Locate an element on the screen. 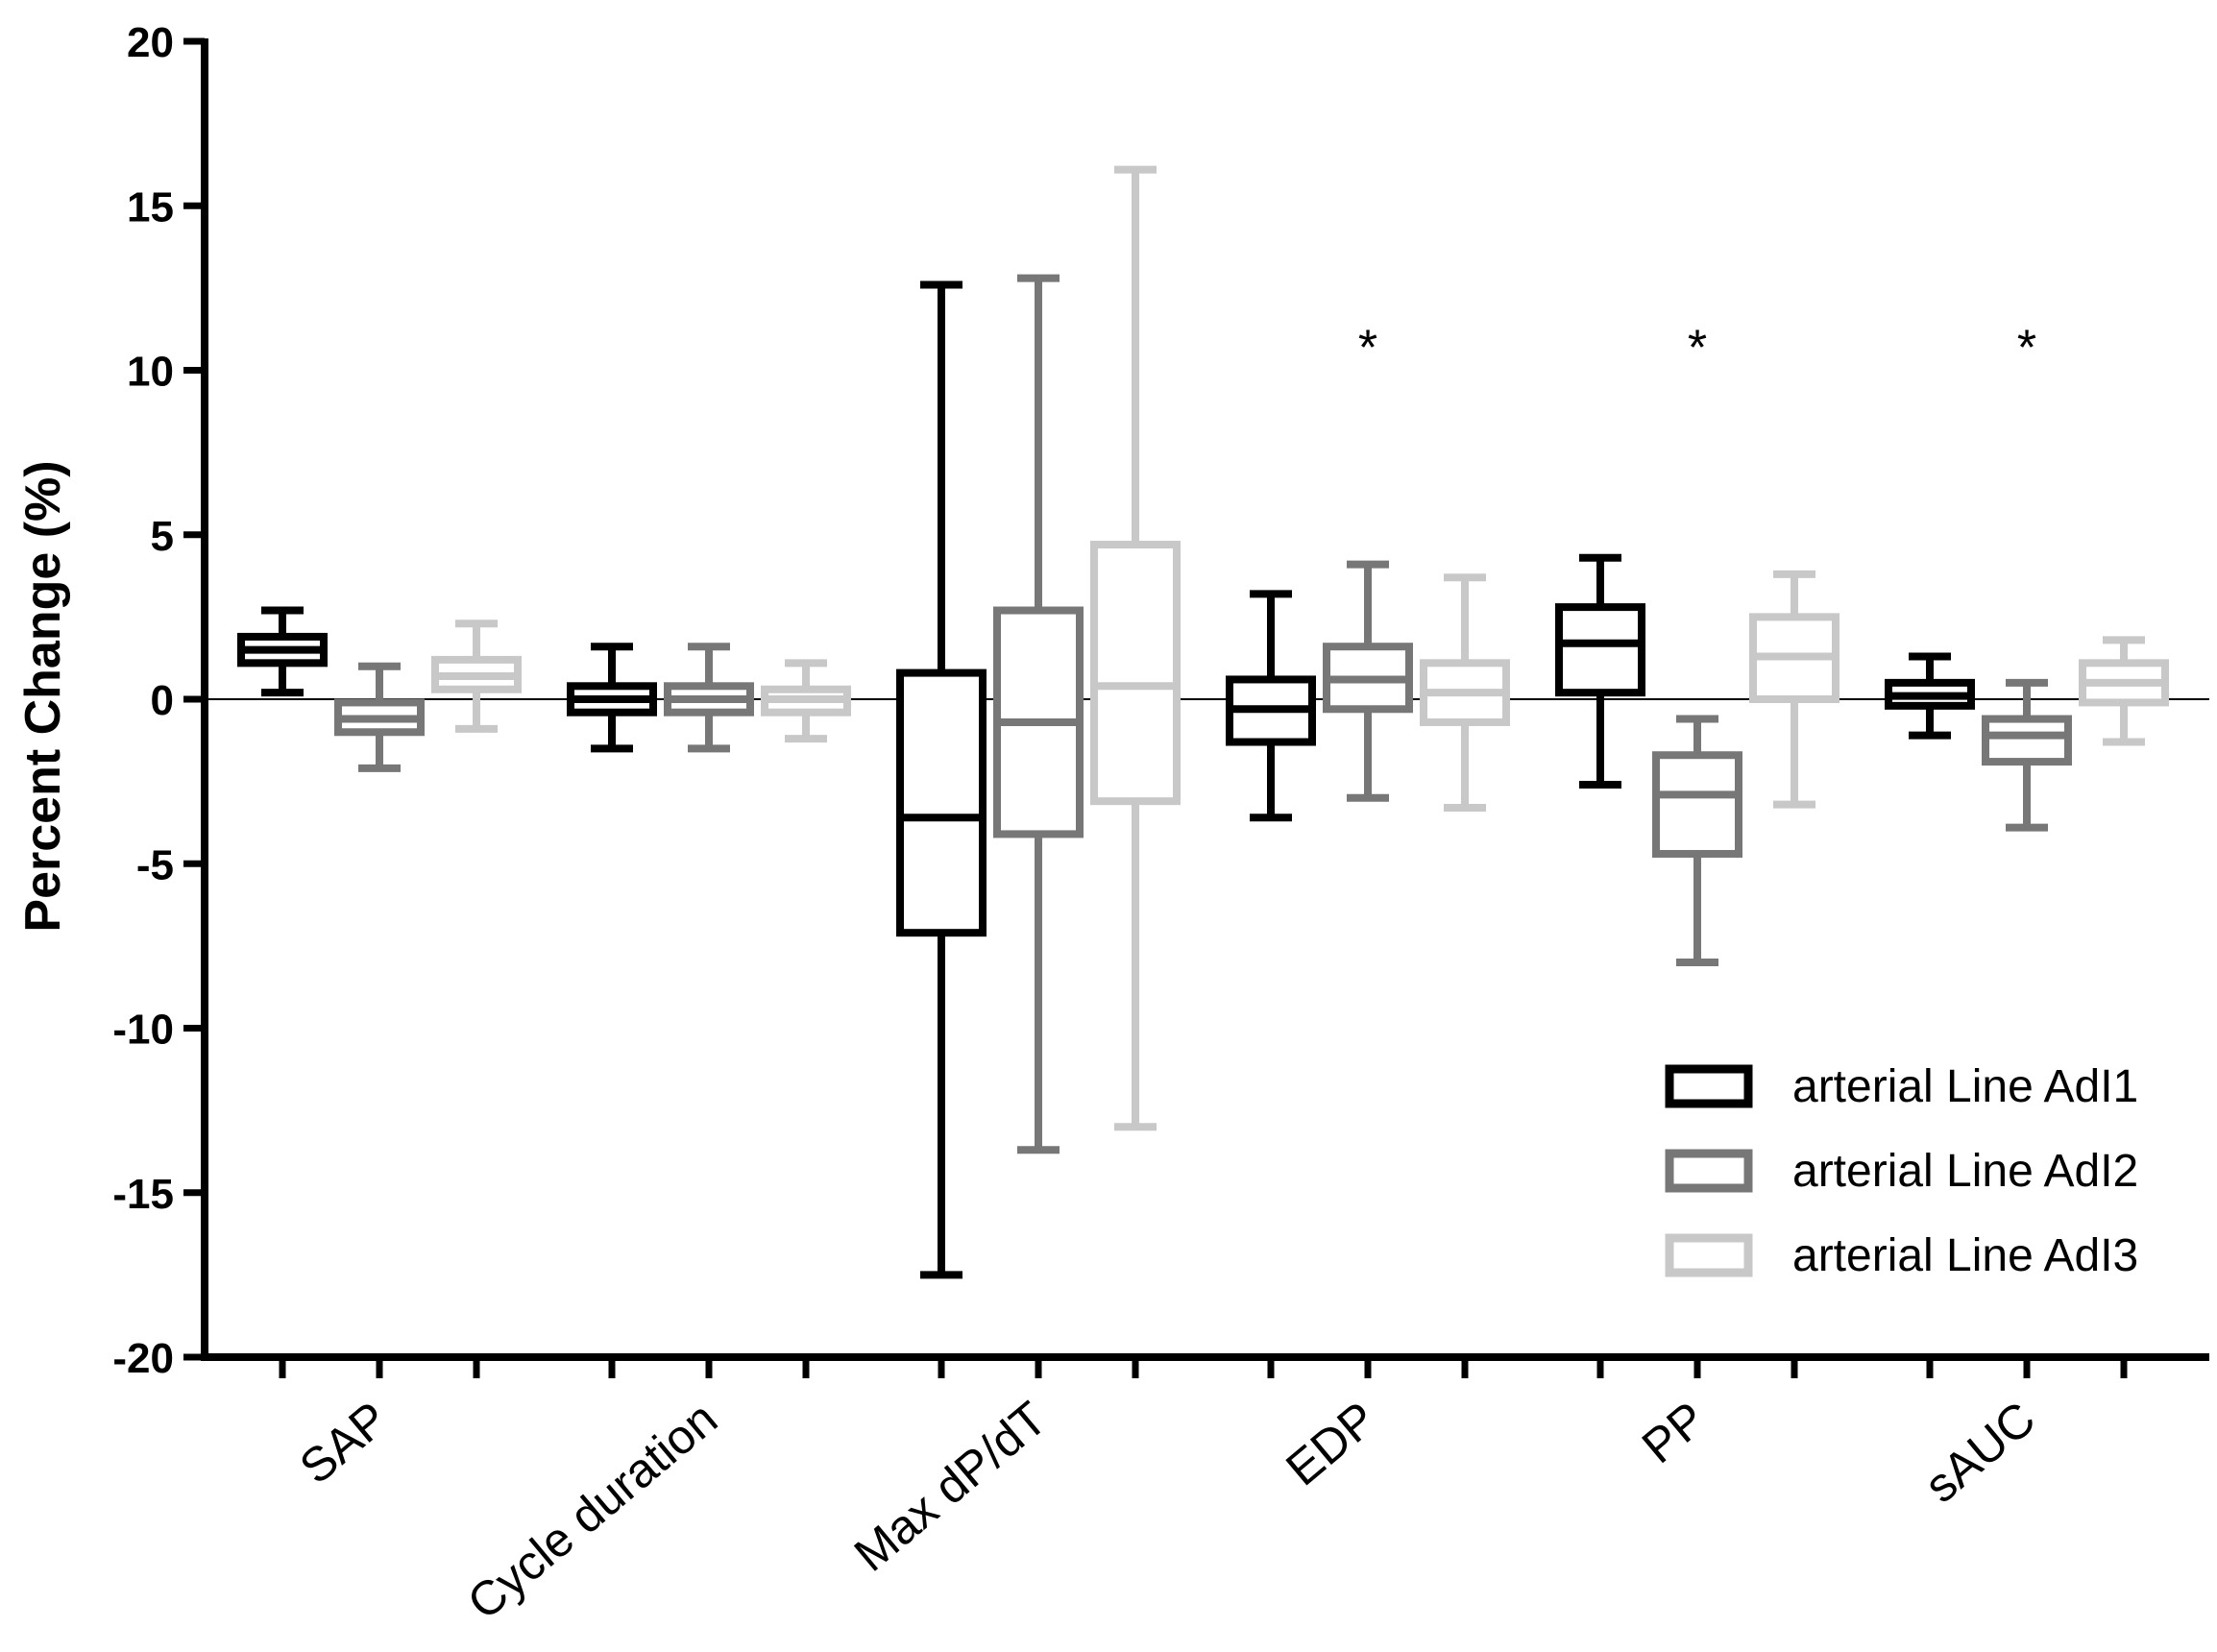 The width and height of the screenshot is (2217, 1652). box-arterial-line-adi2-pp is located at coordinates (1697, 840).